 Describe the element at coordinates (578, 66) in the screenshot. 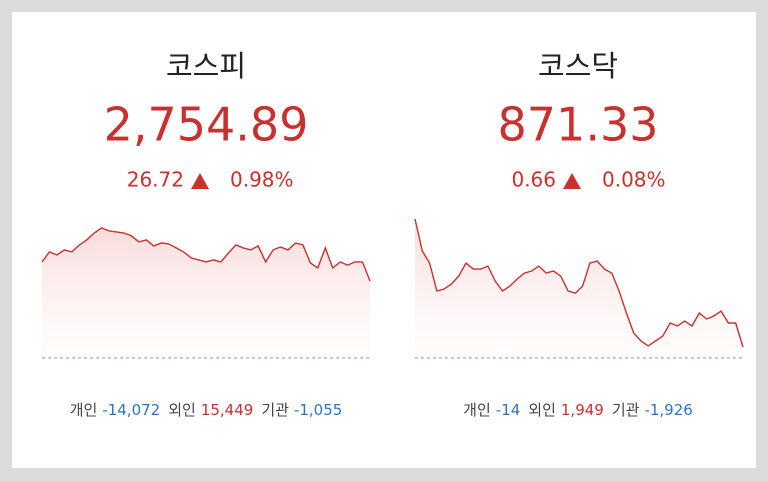

I see `index-title: 코스닥` at that location.